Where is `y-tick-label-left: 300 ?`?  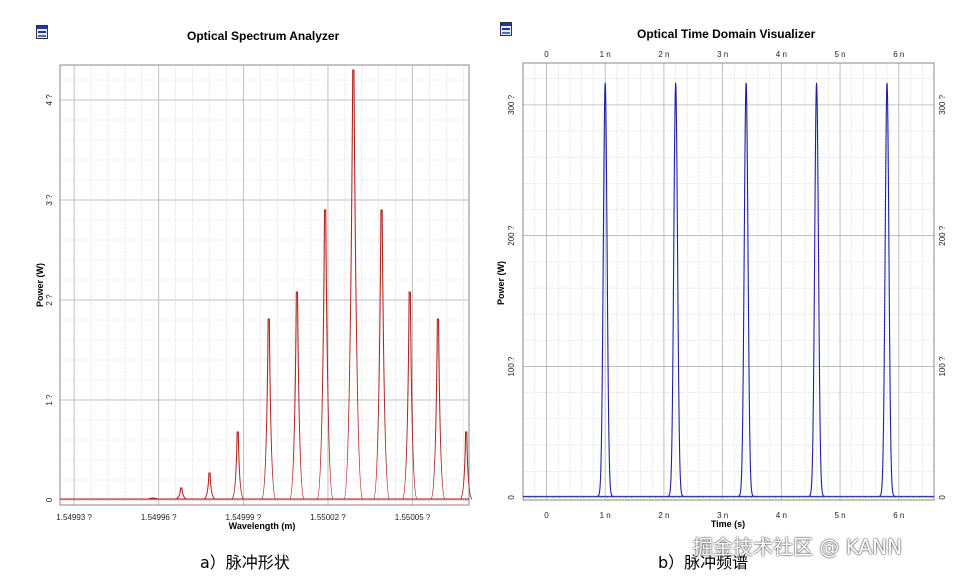
y-tick-label-left: 300 ? is located at coordinates (511, 104).